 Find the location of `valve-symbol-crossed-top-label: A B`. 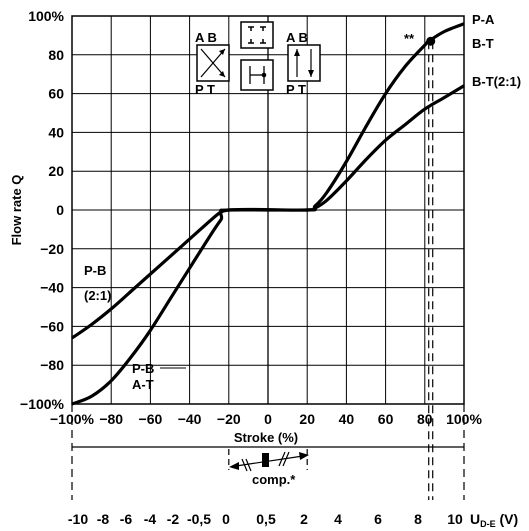

valve-symbol-crossed-top-label: A B is located at coordinates (206, 37).